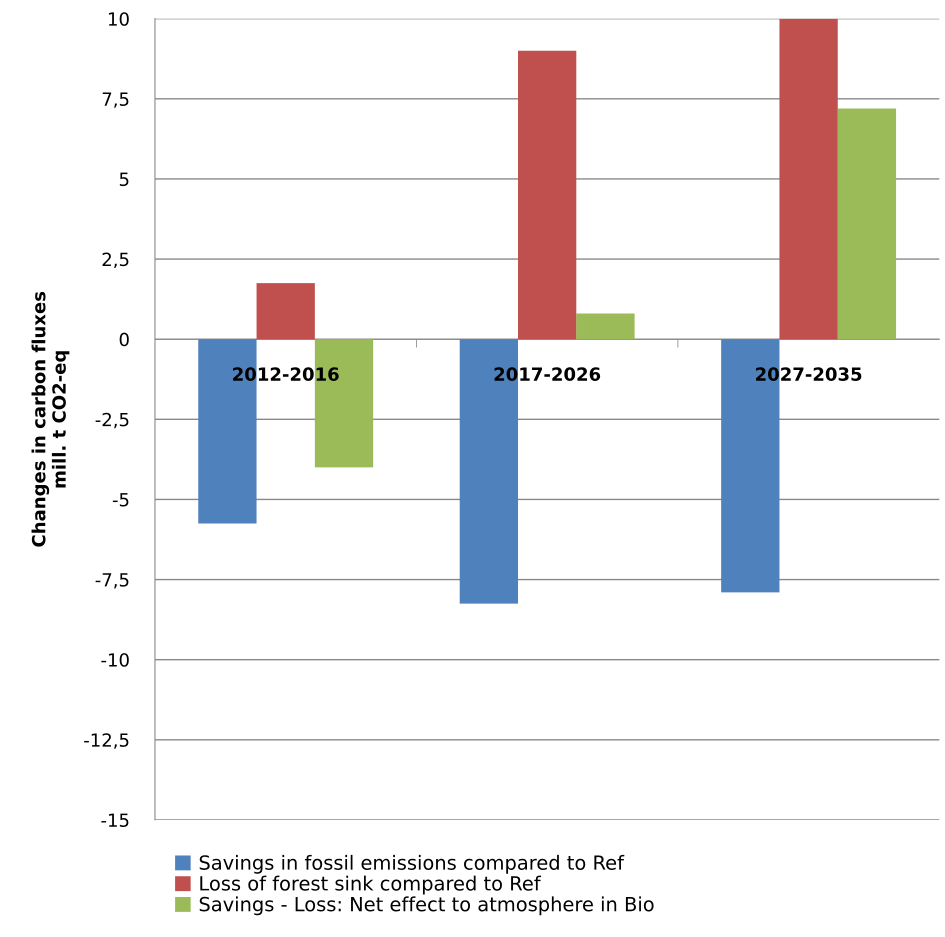  I want to click on y-tick-label: 7,5, so click(115, 100).